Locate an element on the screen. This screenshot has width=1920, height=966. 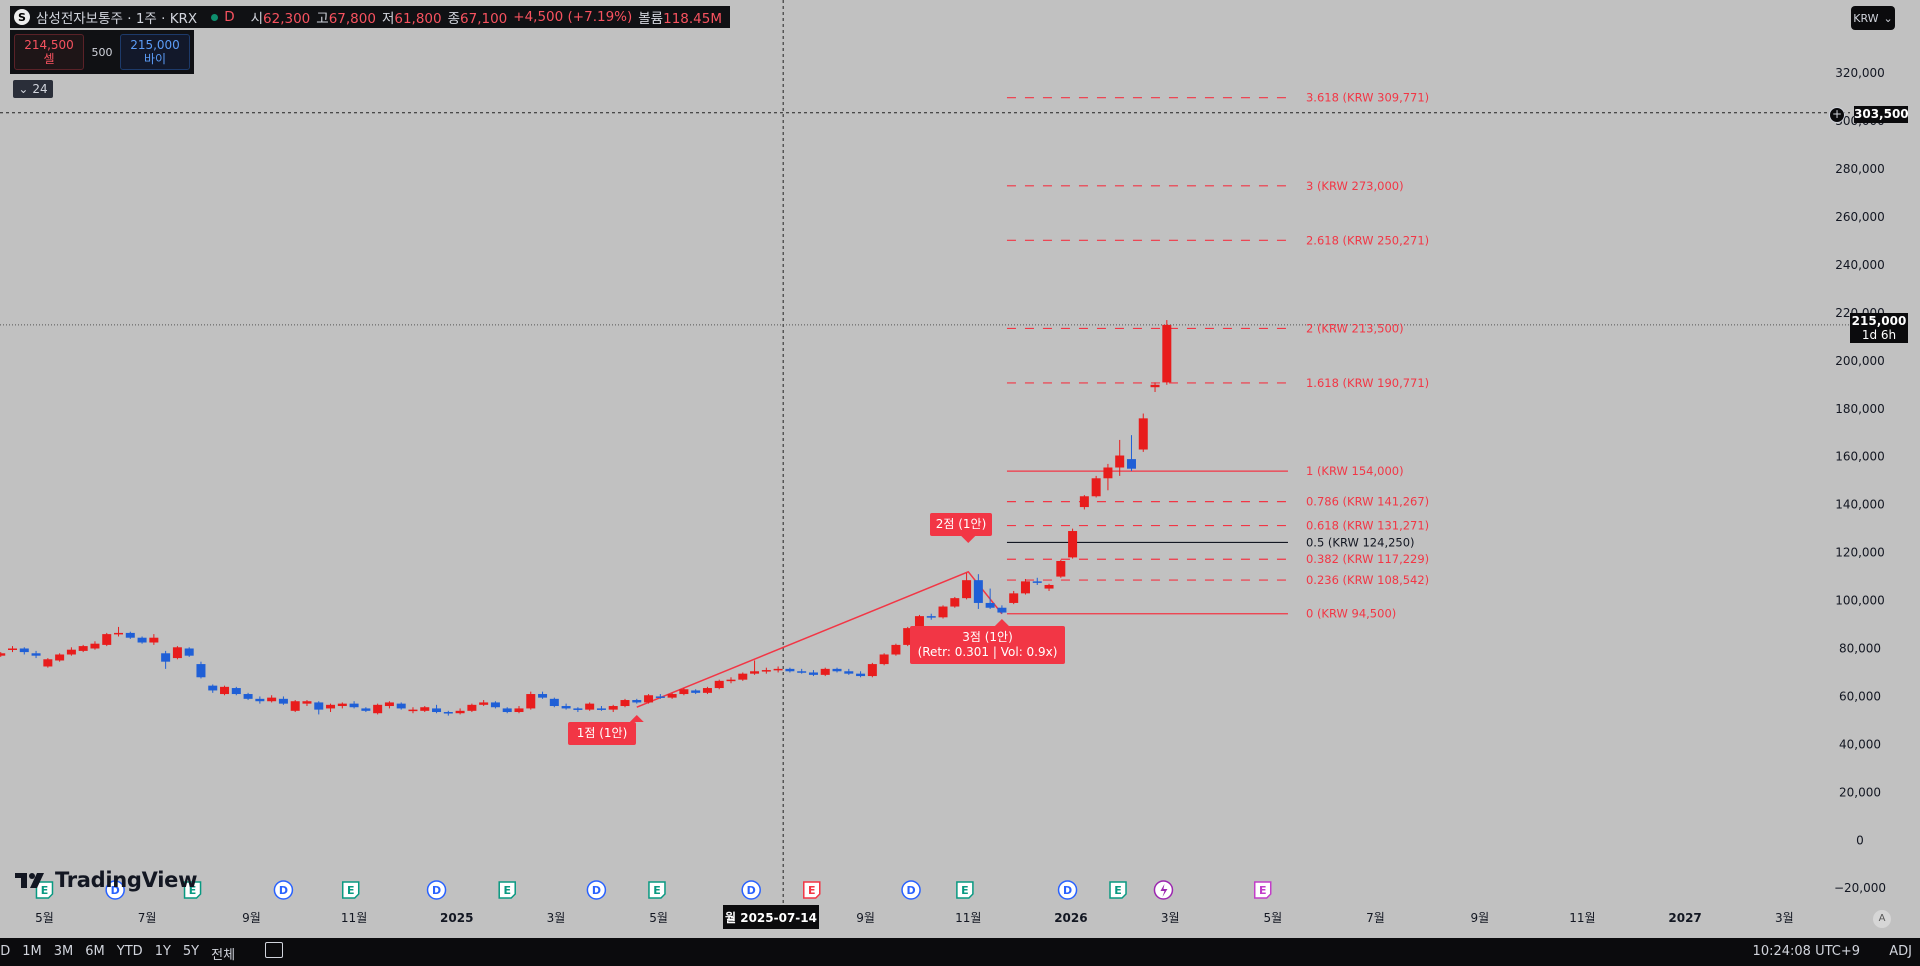
dividend-icon is located at coordinates (1067, 890).